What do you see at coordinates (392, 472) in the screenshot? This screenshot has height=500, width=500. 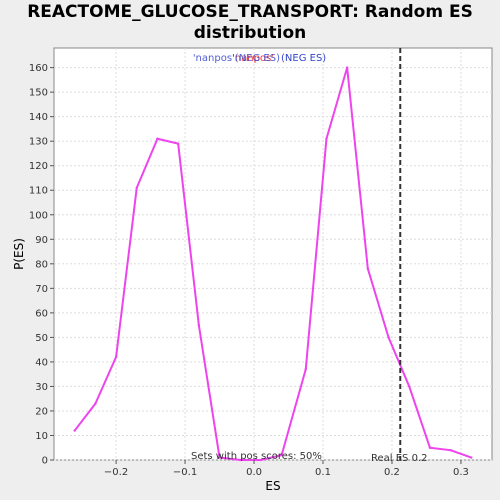 I see `x-tick-label: 0.2` at bounding box center [392, 472].